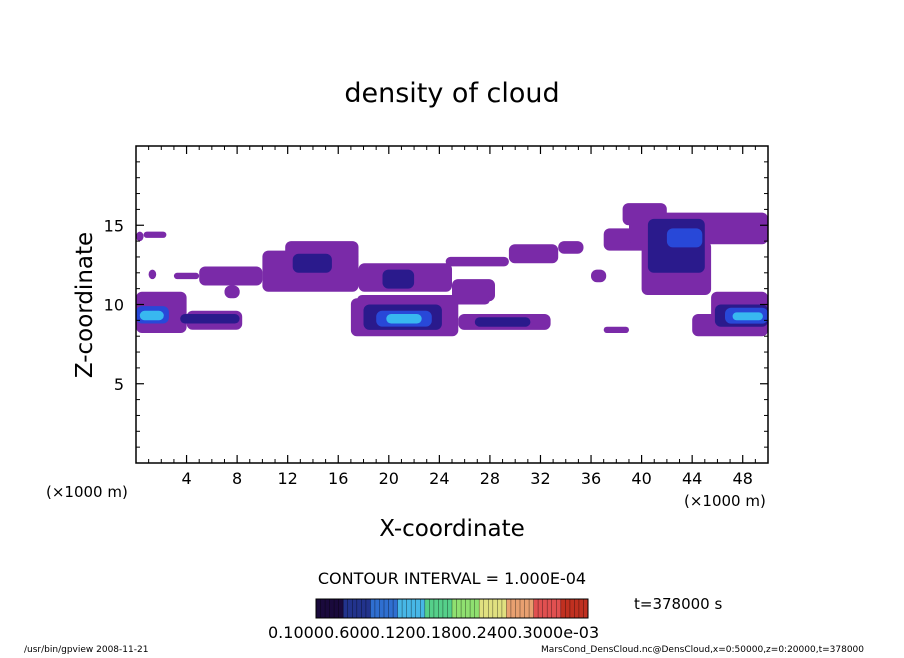 The image size is (904, 658). What do you see at coordinates (119, 384) in the screenshot?
I see `y-tick-label: 5` at bounding box center [119, 384].